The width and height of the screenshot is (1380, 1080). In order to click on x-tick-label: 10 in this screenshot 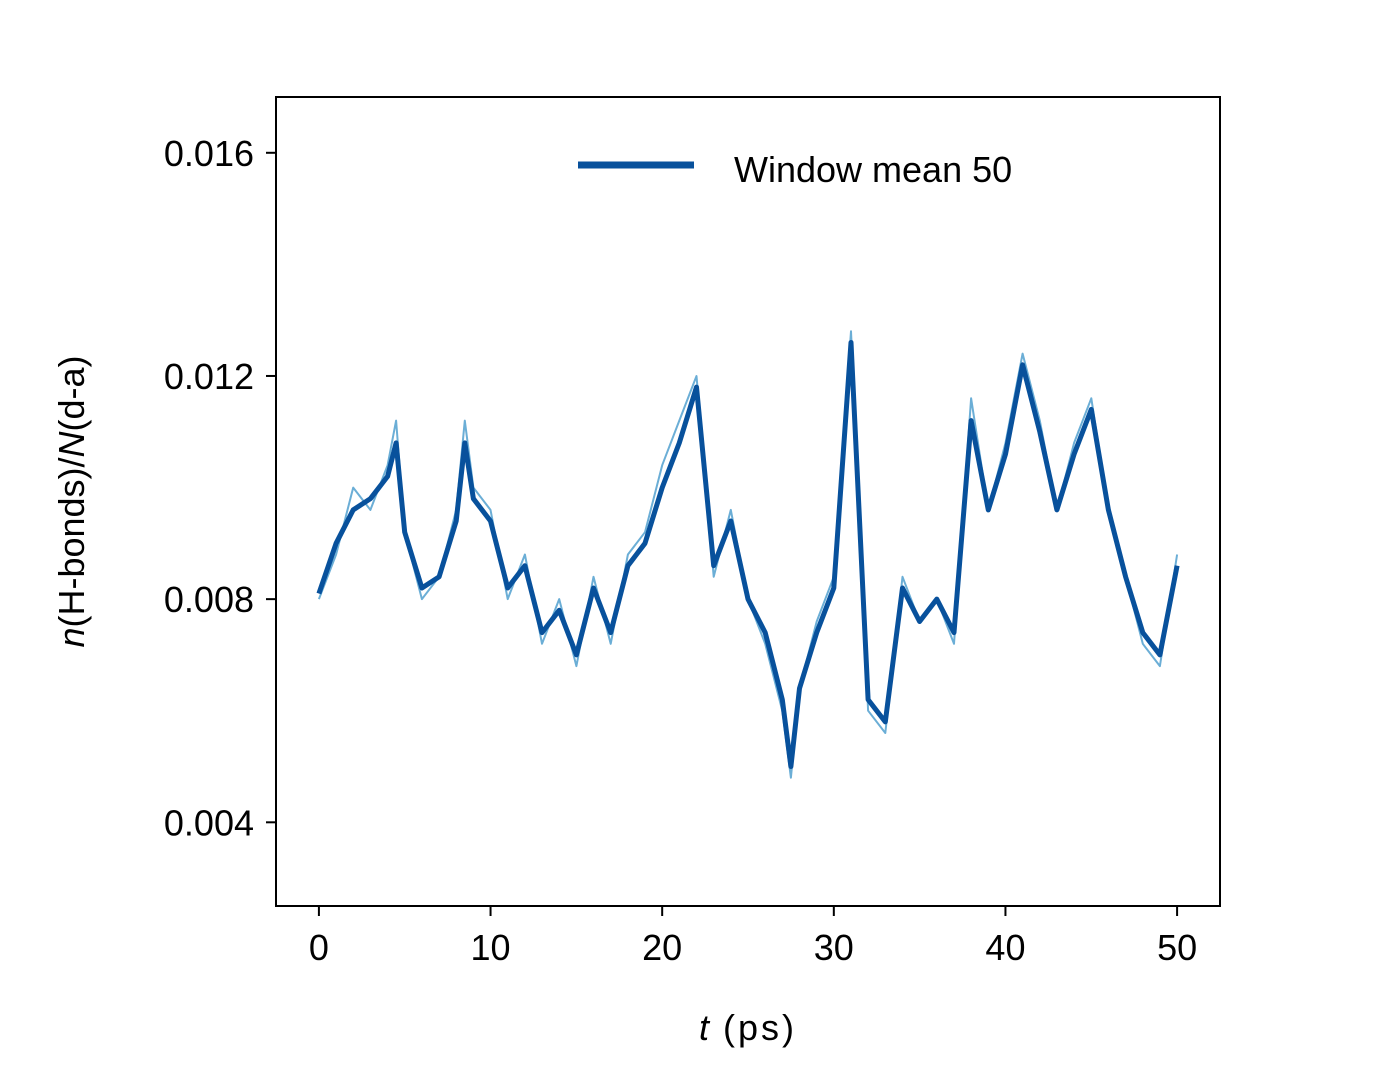, I will do `click(491, 947)`.